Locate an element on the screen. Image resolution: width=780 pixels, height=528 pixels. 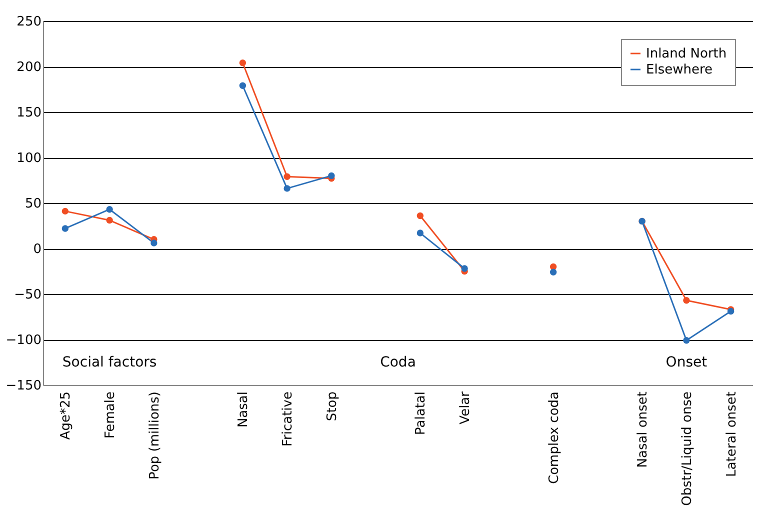
y-tick-label: 200 is located at coordinates (29, 67).